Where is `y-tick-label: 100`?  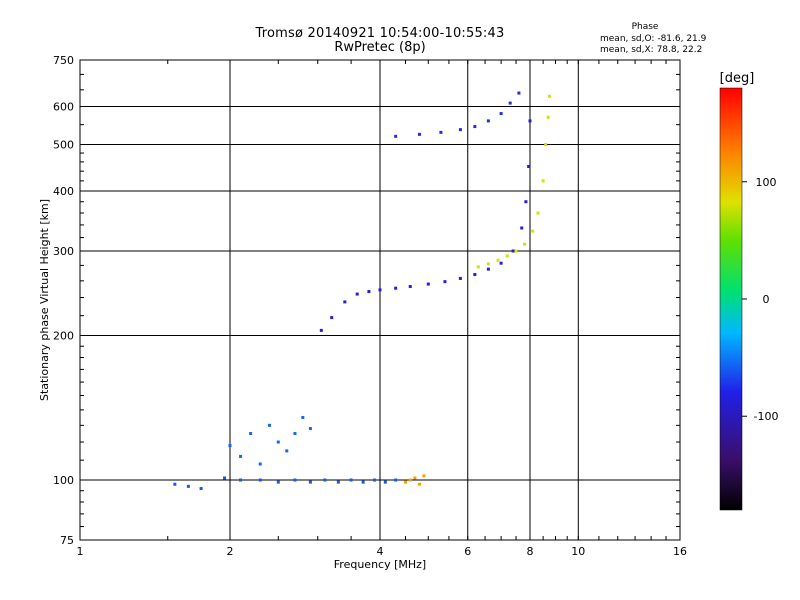 y-tick-label: 100 is located at coordinates (63, 480).